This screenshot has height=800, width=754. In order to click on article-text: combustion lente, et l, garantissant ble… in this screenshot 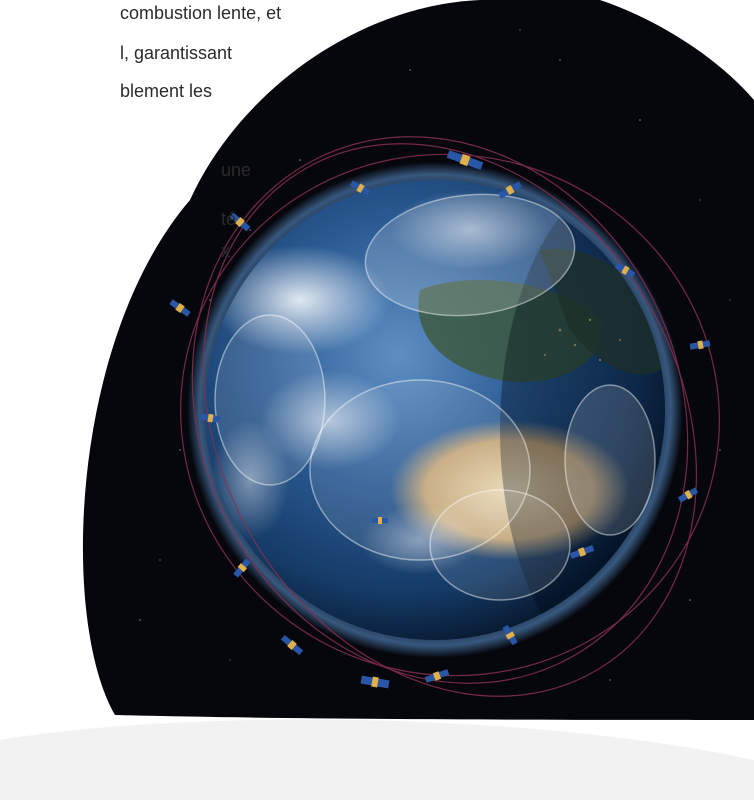, I will do `click(141, 150)`.